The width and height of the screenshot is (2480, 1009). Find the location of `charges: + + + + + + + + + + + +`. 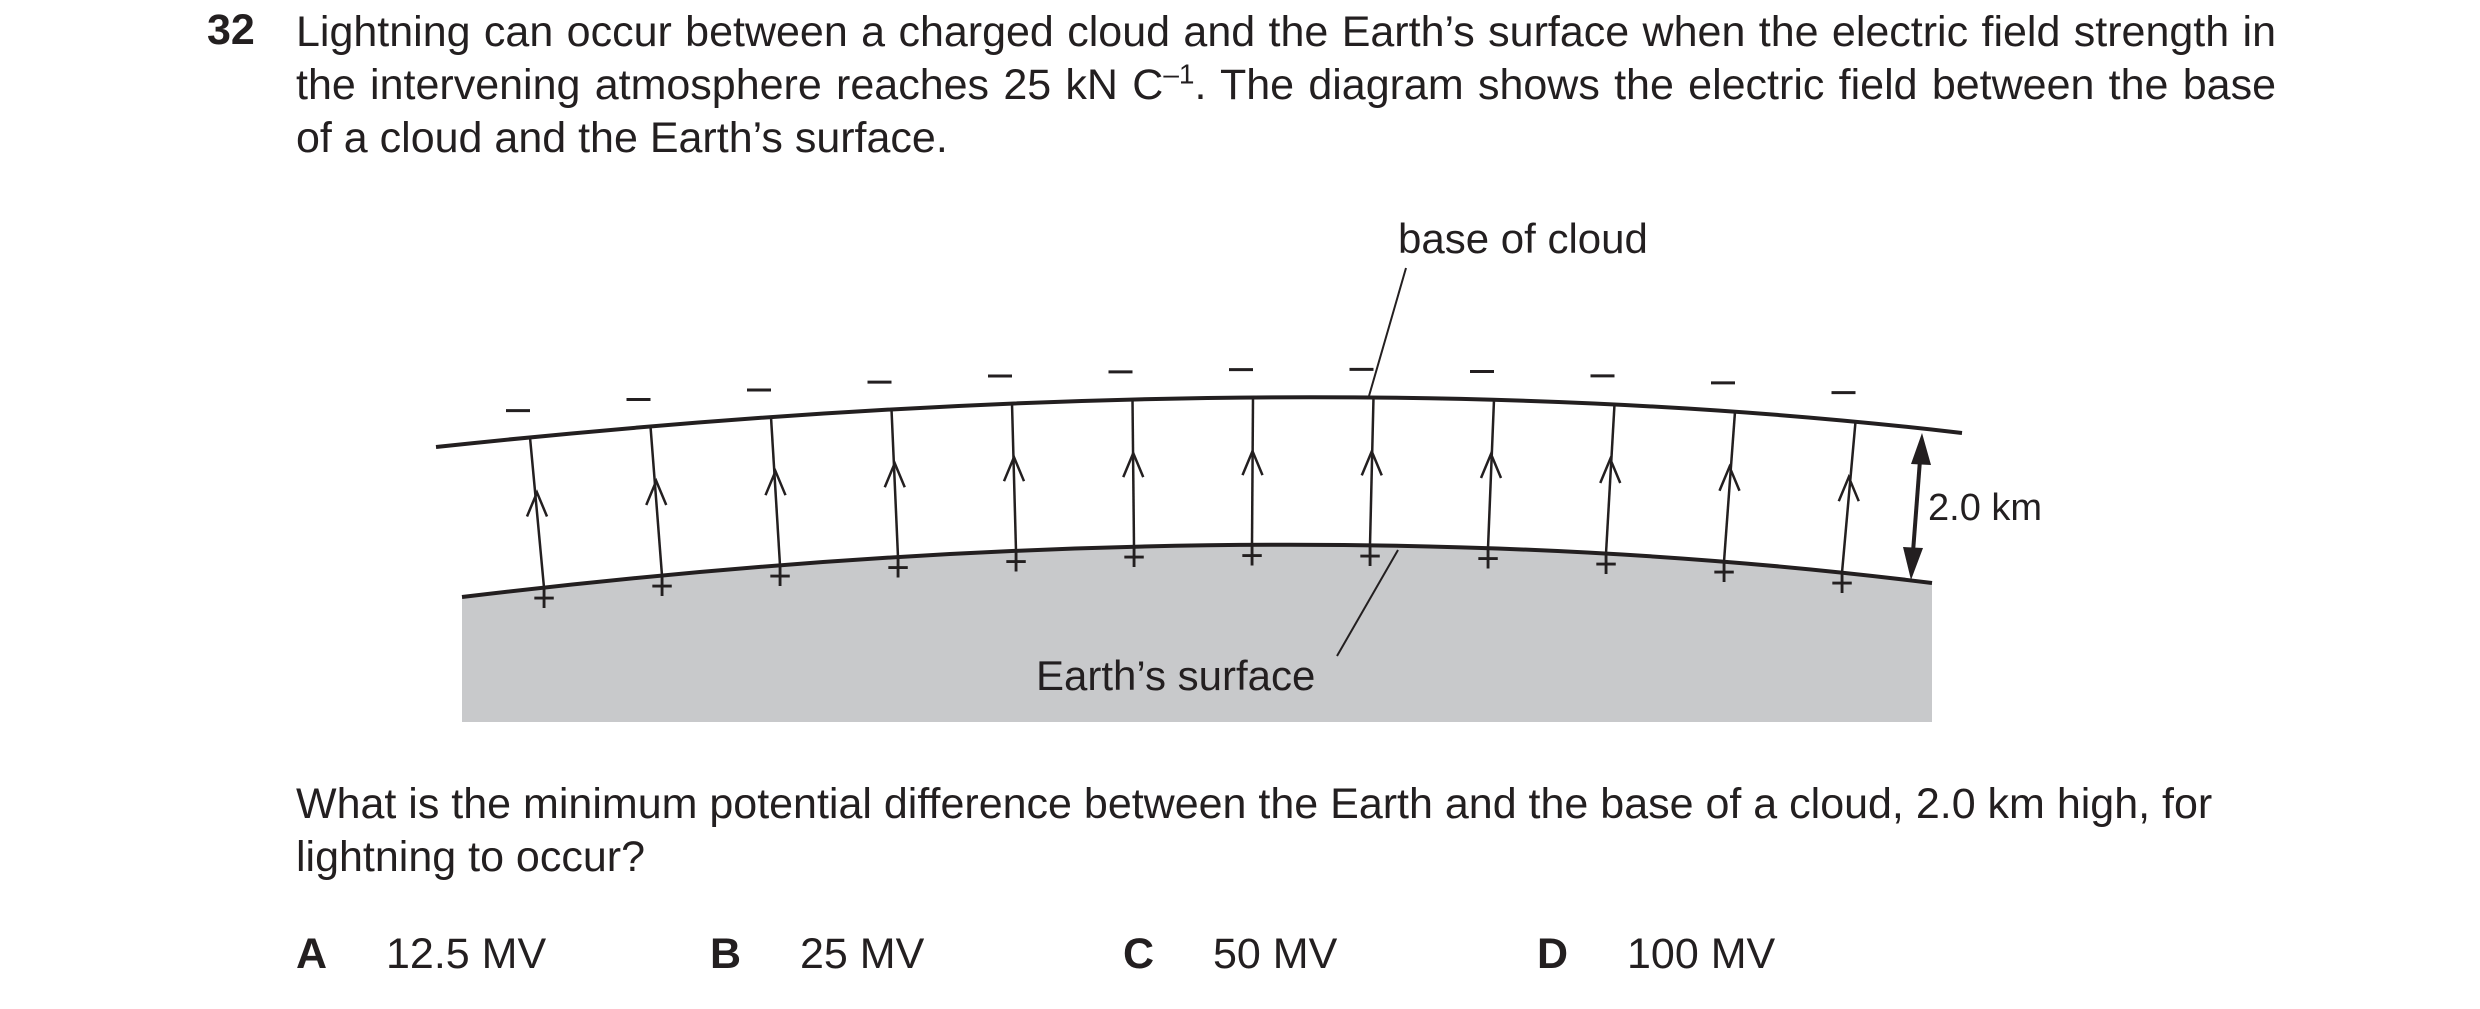

charges: + + + + + + + + + + + + is located at coordinates (1181, 494).